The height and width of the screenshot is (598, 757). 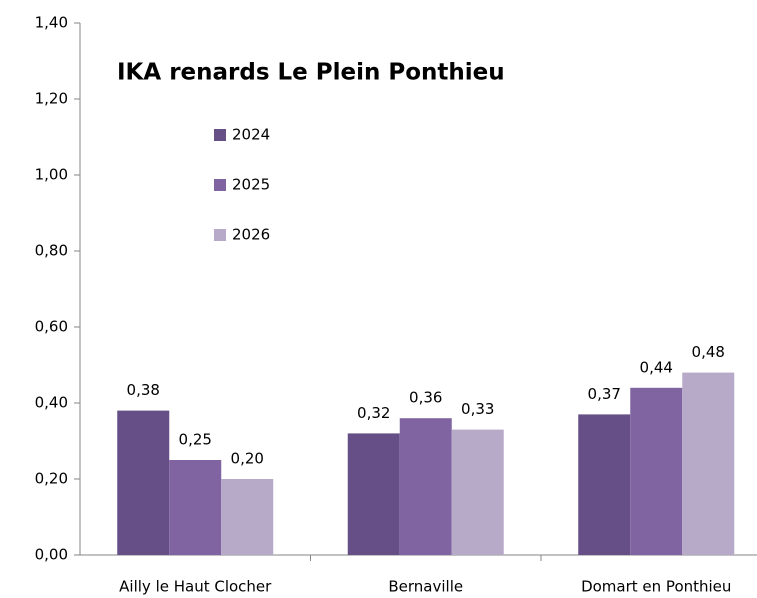 What do you see at coordinates (51, 327) in the screenshot?
I see `y-tick-label: 0,60` at bounding box center [51, 327].